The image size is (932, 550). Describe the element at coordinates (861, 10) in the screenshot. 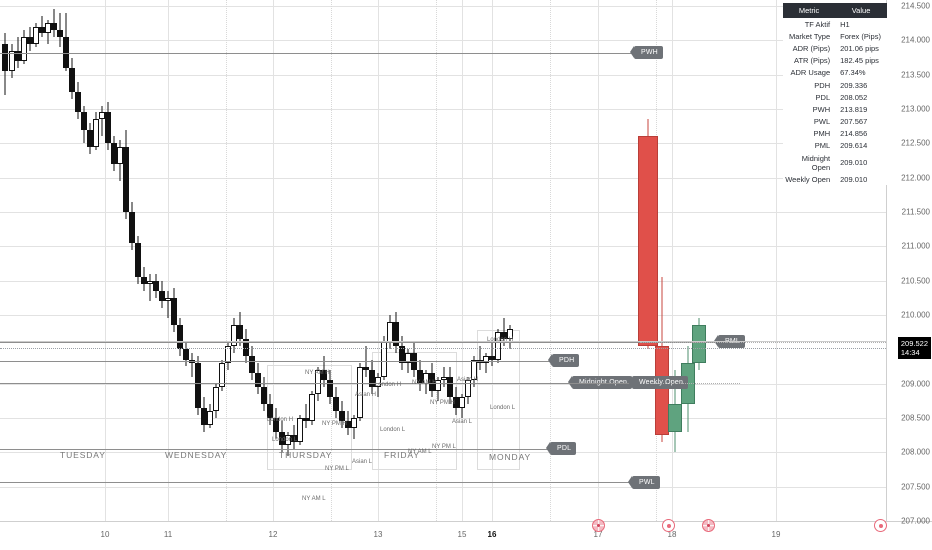

I see `metrics-header-value: Value` at that location.